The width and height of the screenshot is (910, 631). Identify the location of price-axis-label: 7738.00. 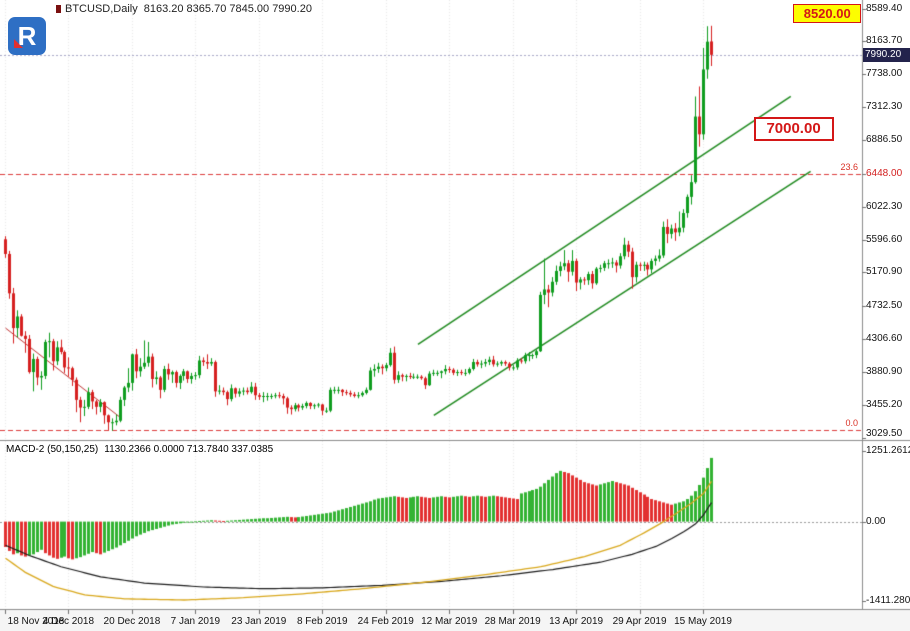
(884, 74).